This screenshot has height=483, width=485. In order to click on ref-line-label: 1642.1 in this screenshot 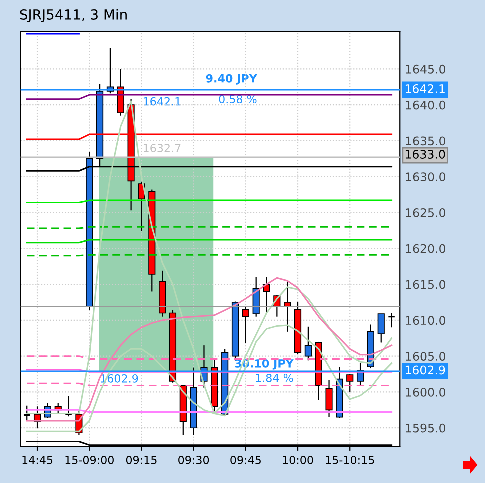, I will do `click(162, 101)`.